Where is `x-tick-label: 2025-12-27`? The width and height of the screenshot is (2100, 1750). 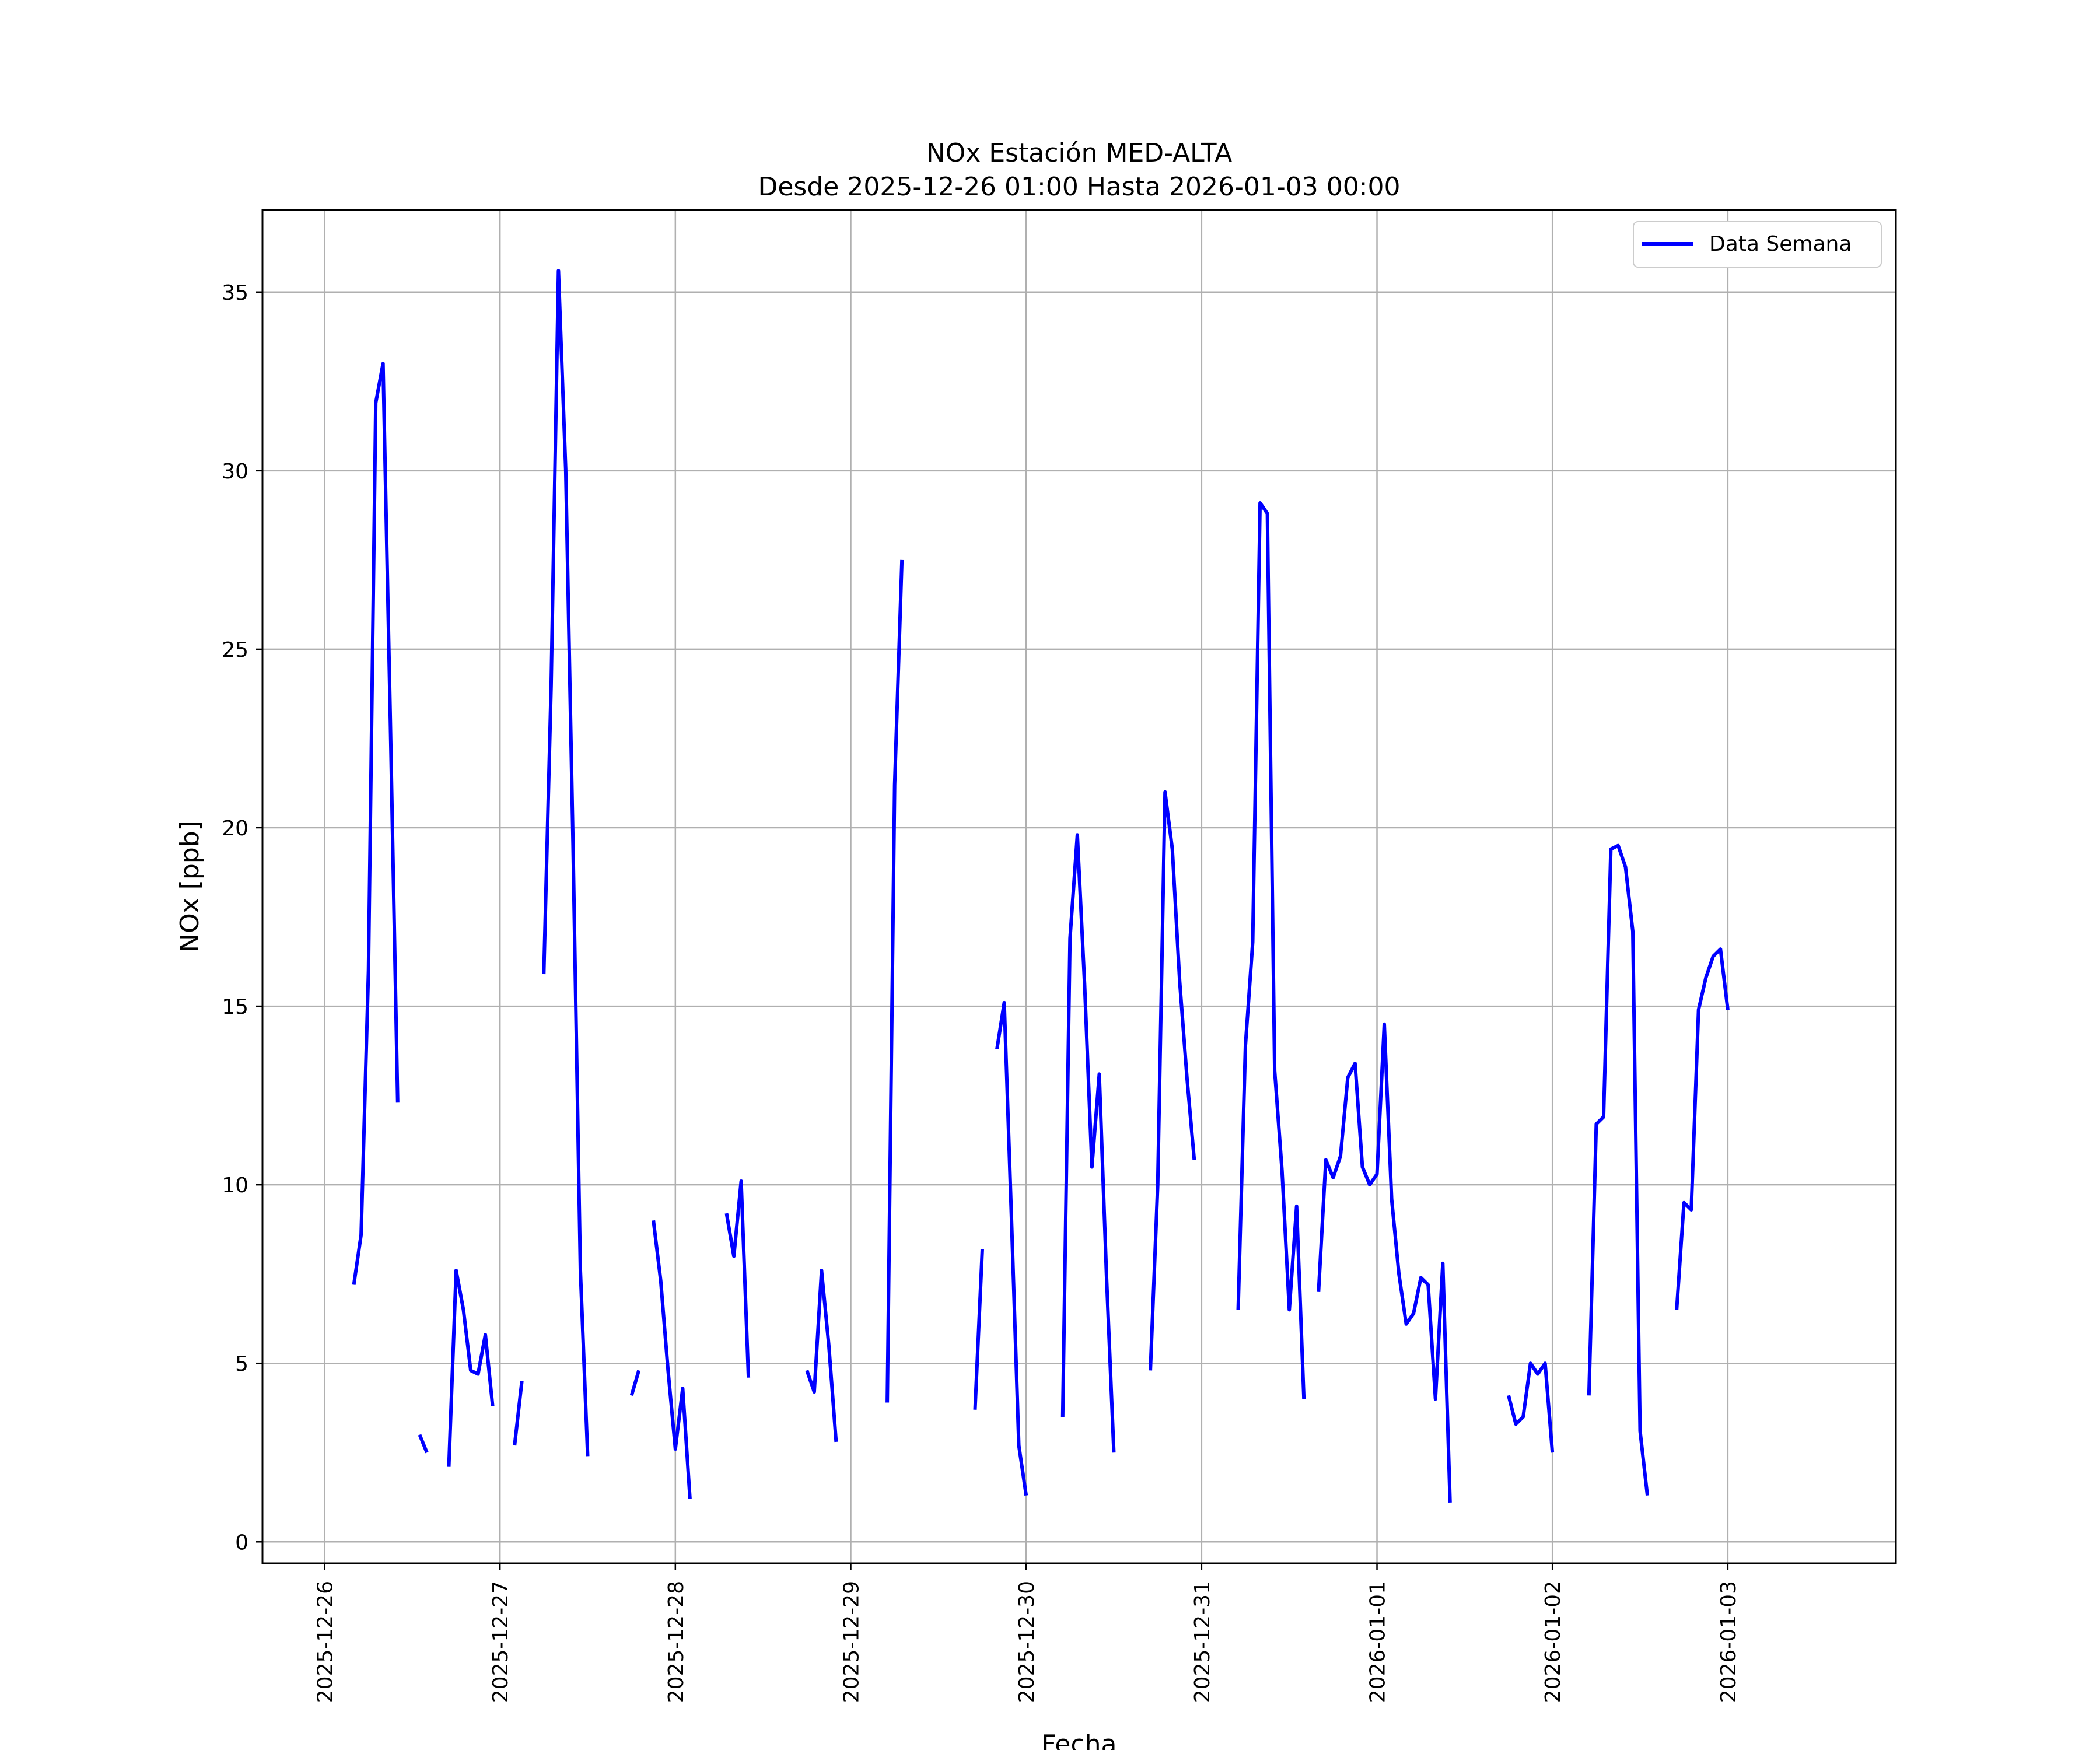 x-tick-label: 2025-12-27 is located at coordinates (501, 1642).